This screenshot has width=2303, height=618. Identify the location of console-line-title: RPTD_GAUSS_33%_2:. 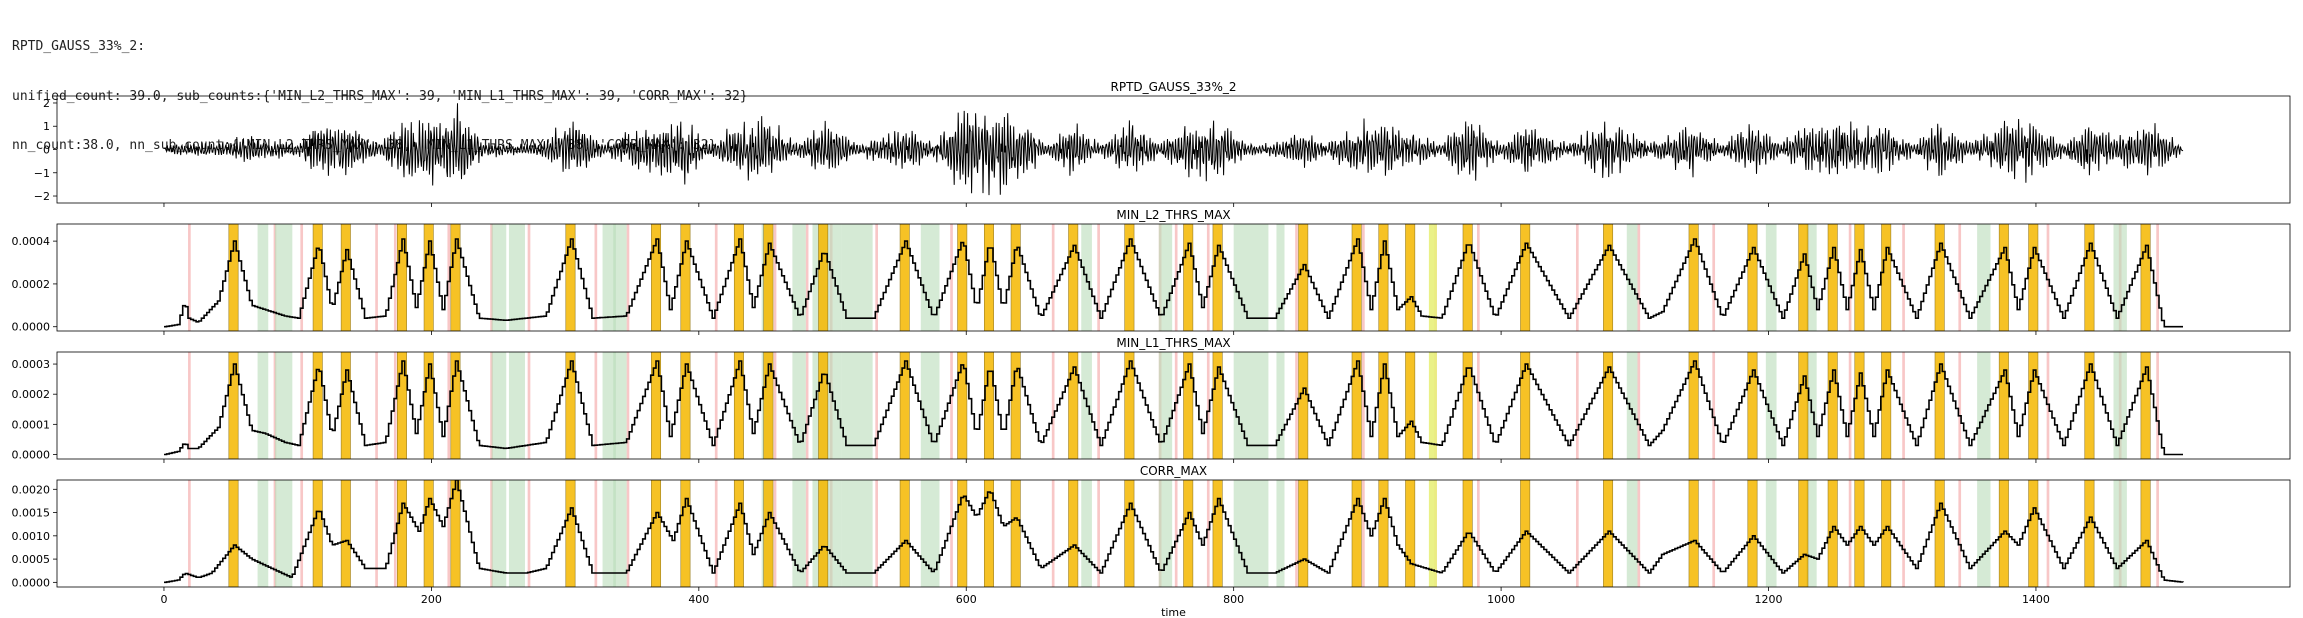
(79, 46).